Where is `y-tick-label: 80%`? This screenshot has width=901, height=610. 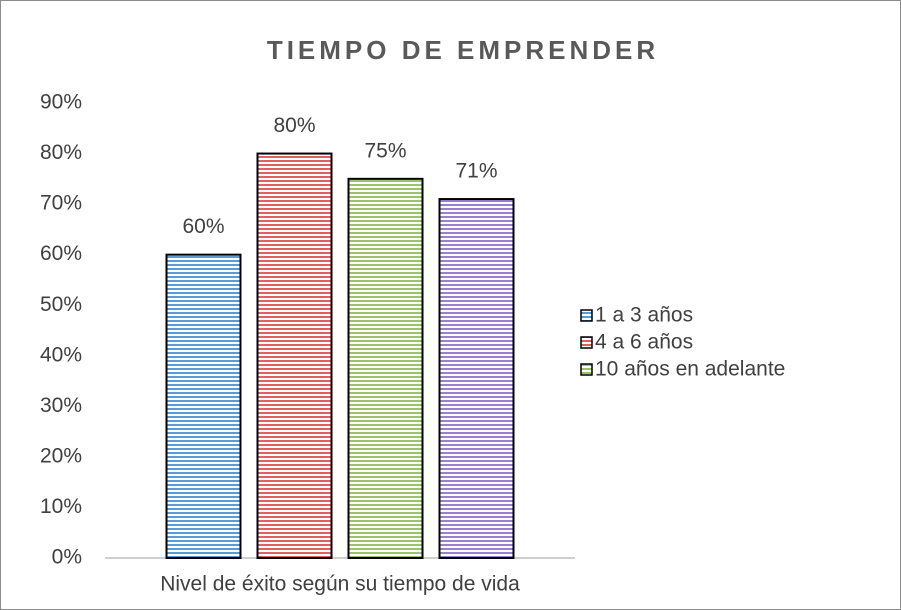 y-tick-label: 80% is located at coordinates (61, 152).